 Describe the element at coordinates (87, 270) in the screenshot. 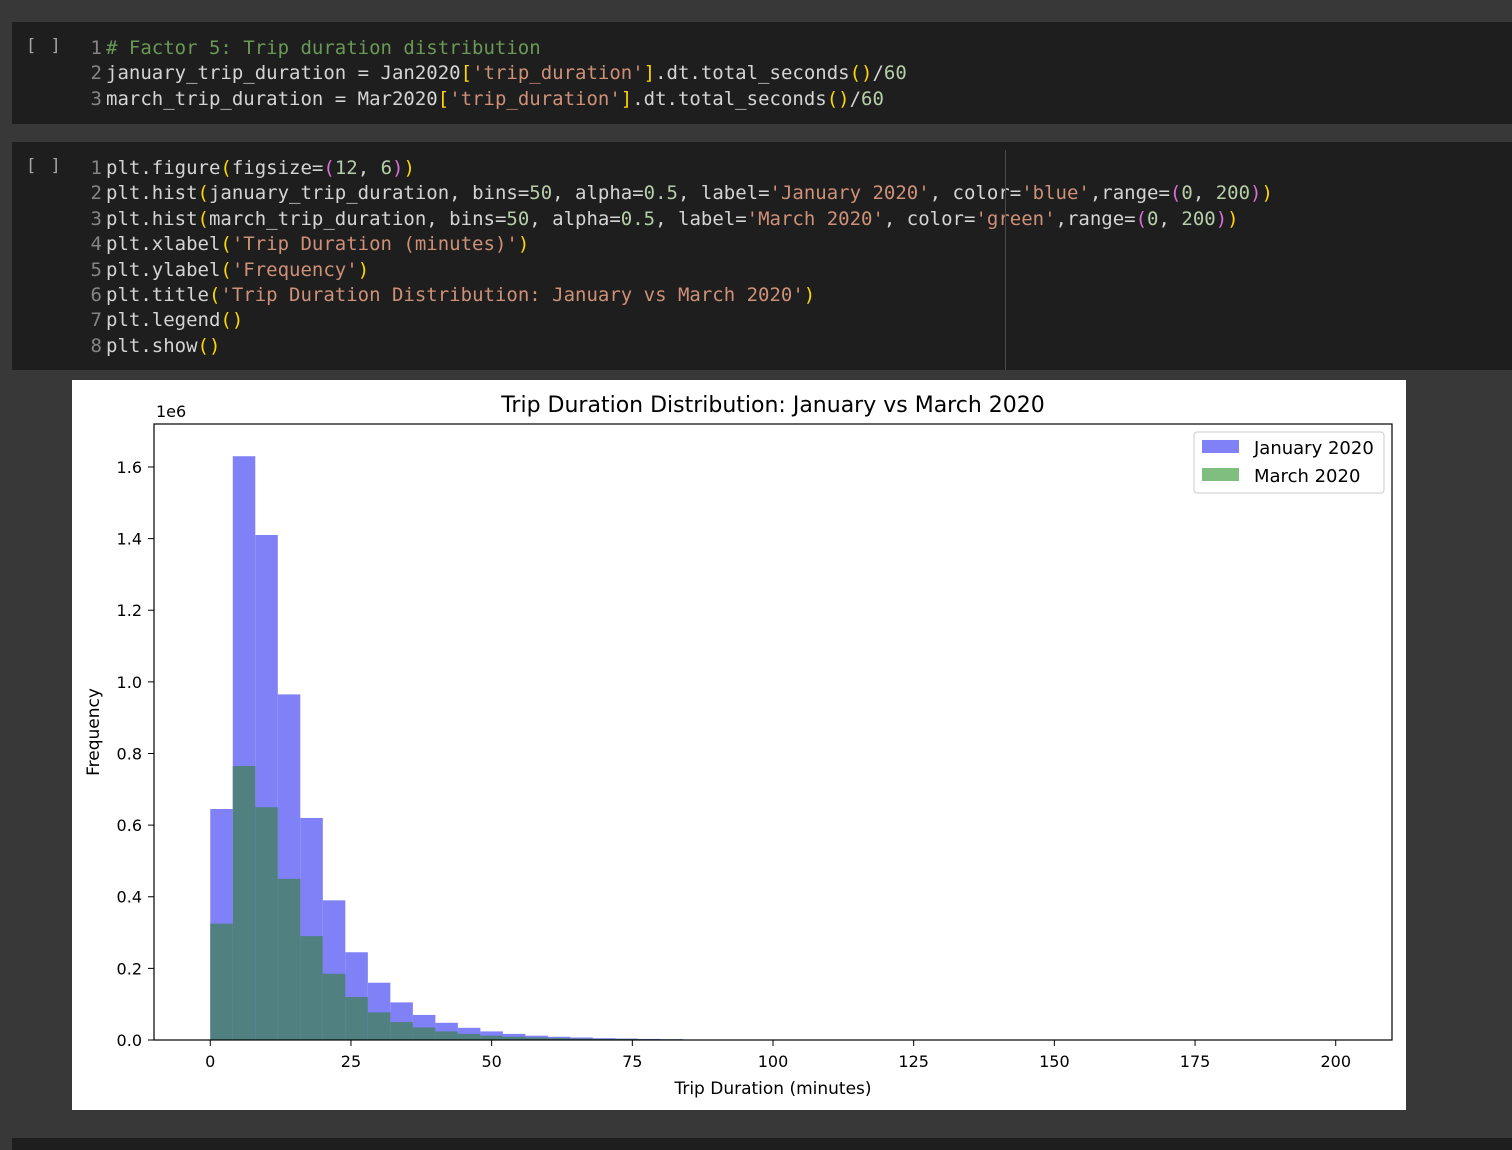

I see `line-number: 5` at that location.